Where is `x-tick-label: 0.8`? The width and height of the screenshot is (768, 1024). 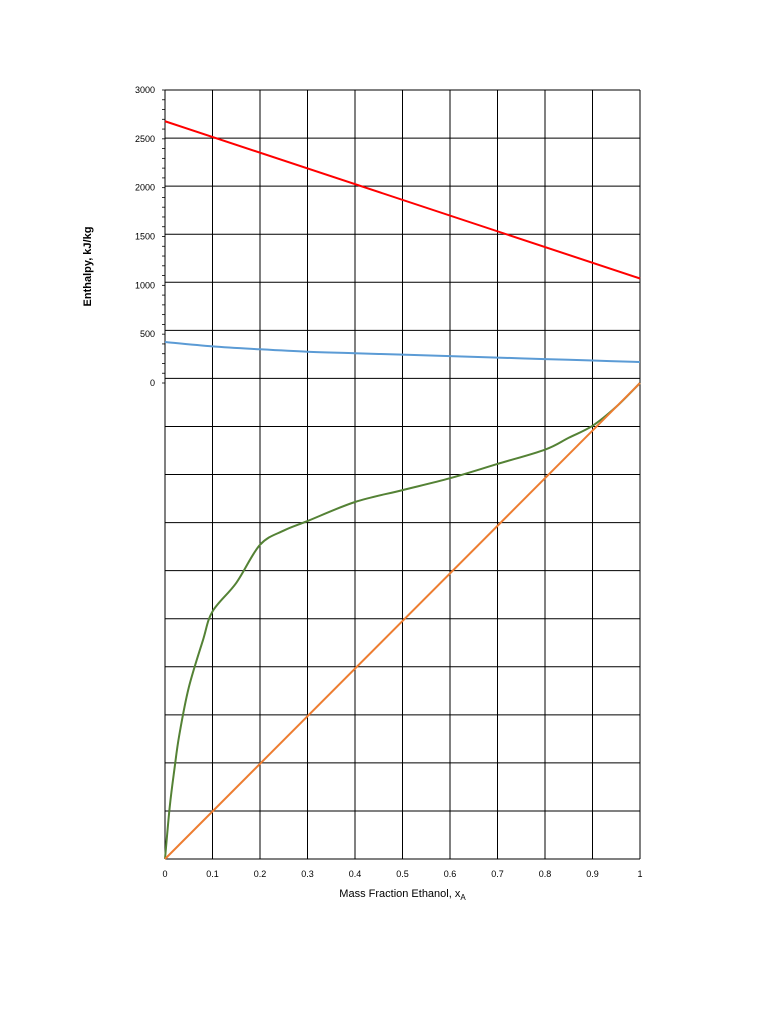
x-tick-label: 0.8 is located at coordinates (545, 874).